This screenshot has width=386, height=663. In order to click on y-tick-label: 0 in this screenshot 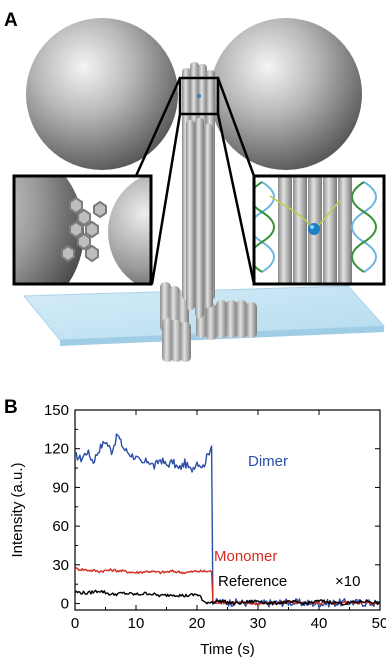, I will do `click(65, 604)`.